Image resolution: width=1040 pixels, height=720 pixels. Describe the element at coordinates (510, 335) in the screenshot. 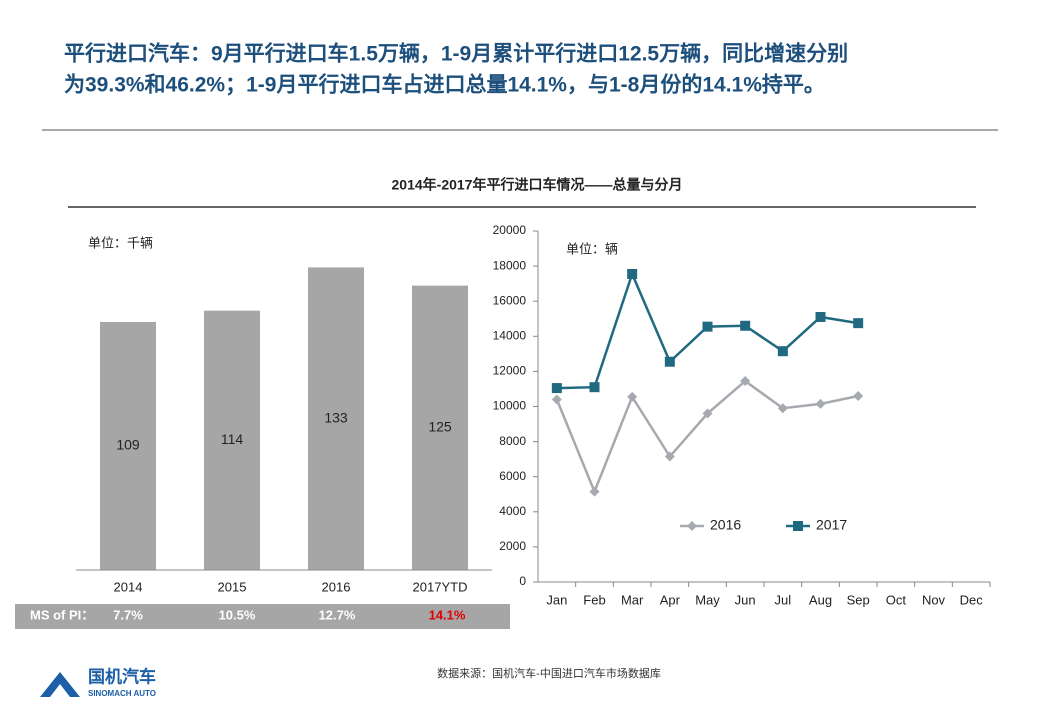

I see `y-tick-label: 14000` at that location.